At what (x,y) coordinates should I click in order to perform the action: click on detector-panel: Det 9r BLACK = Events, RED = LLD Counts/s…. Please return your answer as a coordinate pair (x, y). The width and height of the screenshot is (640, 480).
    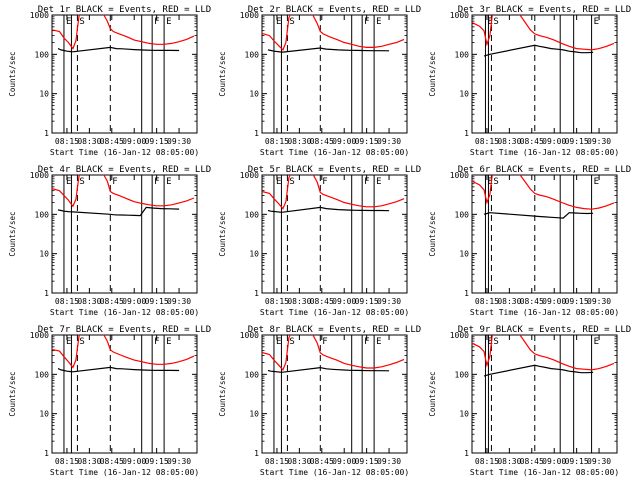
    Looking at the image, I should click on (529, 401).